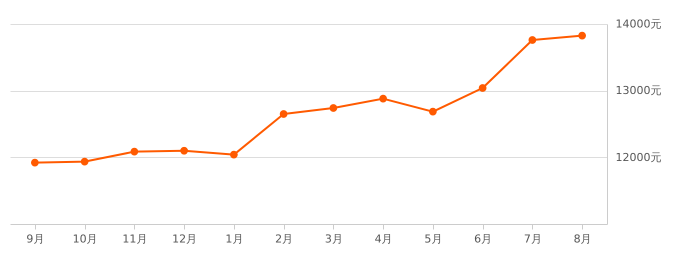 This screenshot has width=682, height=265. I want to click on x-tick-label: 7月, so click(533, 239).